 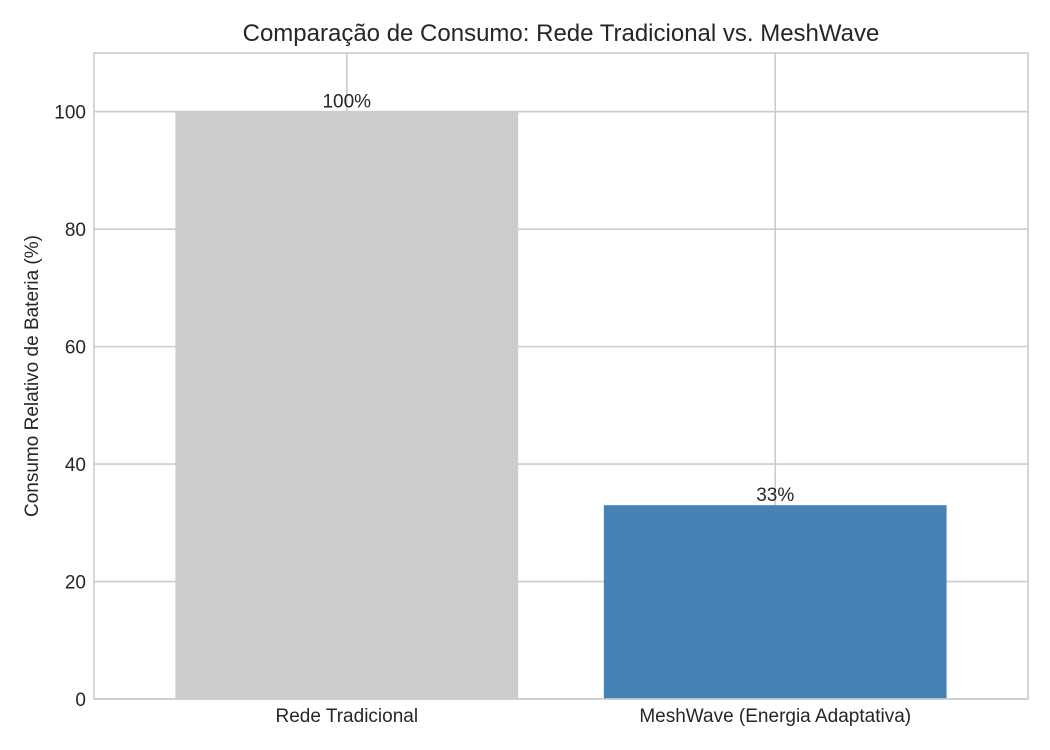 What do you see at coordinates (80, 700) in the screenshot?
I see `y-tick-label: 0` at bounding box center [80, 700].